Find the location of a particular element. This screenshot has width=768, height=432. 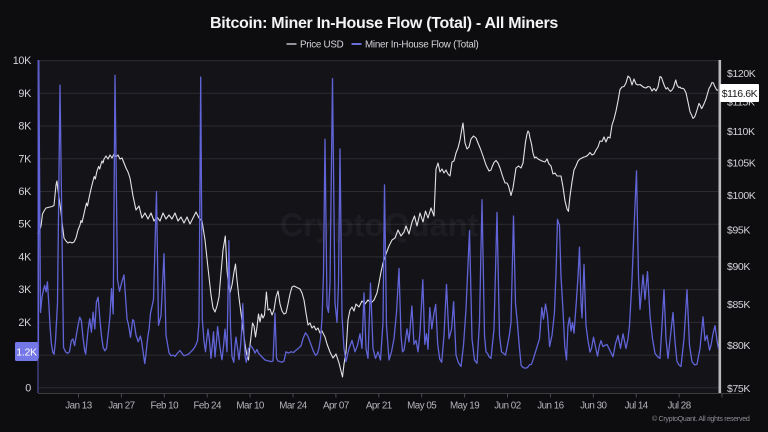

svg-text: $105K is located at coordinates (741, 163).